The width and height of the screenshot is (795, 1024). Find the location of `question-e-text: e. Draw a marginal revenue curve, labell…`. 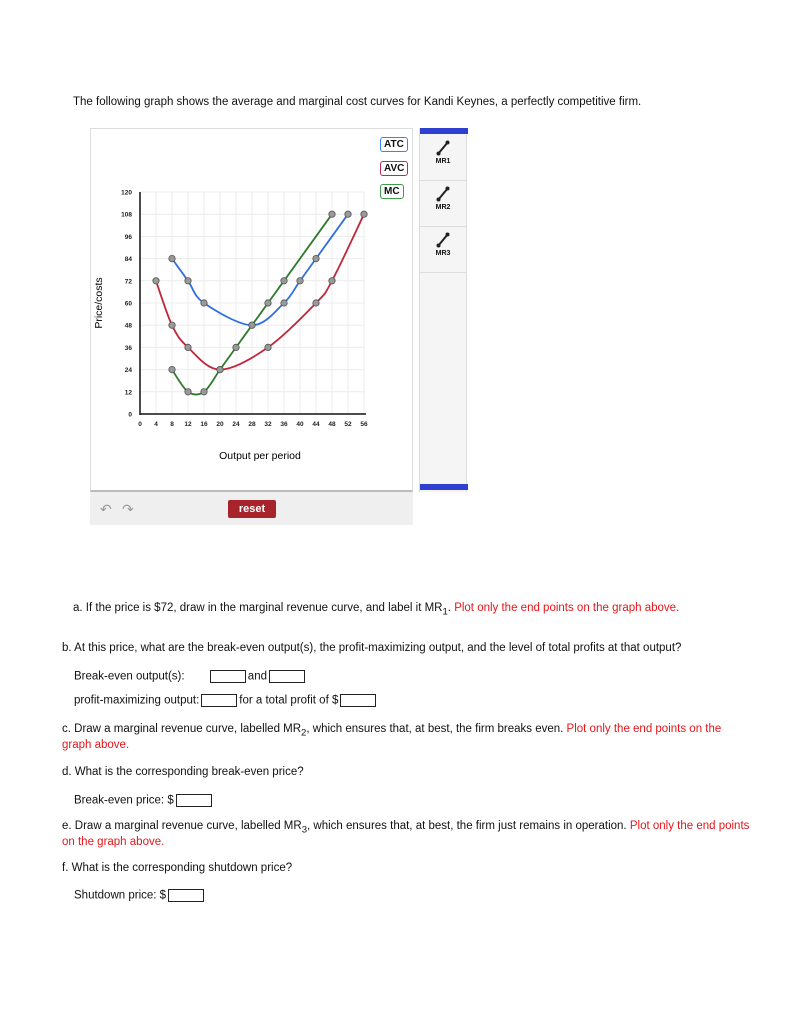

question-e-text: e. Draw a marginal revenue curve, labell… is located at coordinates (182, 826).